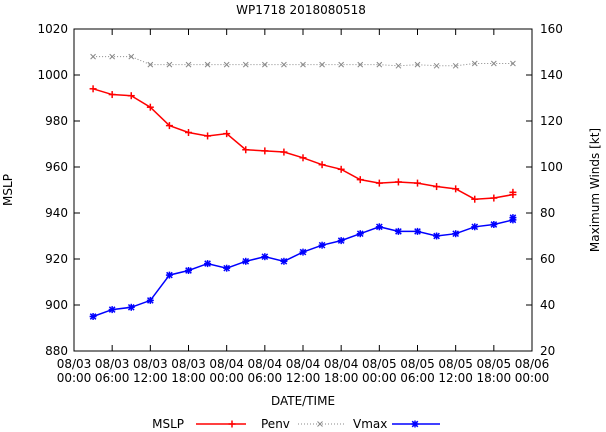 Image resolution: width=606 pixels, height=432 pixels. What do you see at coordinates (532, 364) in the screenshot?
I see `x-tick-label-date: 08/06` at bounding box center [532, 364].